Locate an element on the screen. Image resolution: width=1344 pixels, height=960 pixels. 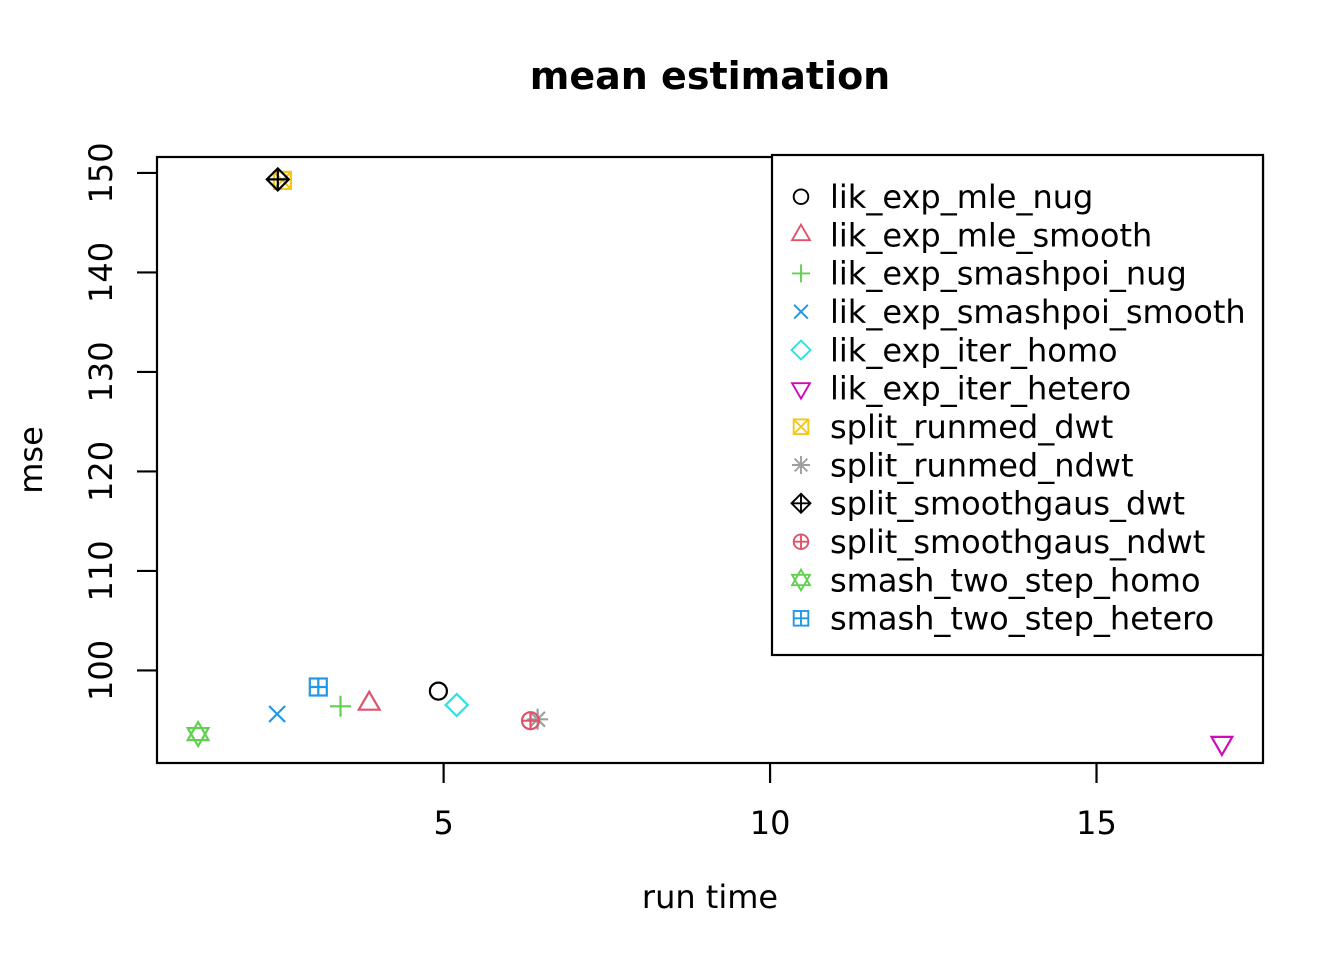
legend-item-smash_two_step_homo: smash_two_step_homo is located at coordinates (995, 580).